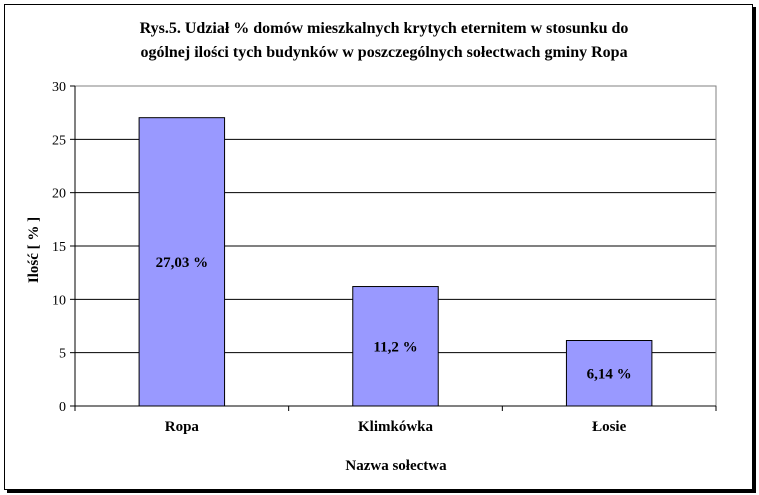  I want to click on data-label: 27,03 %, so click(182, 263).